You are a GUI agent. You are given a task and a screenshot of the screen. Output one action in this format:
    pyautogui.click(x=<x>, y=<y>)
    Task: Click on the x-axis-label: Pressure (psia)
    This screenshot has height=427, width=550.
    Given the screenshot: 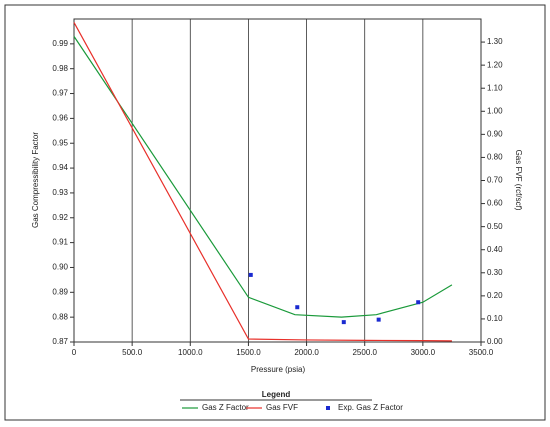 What is the action you would take?
    pyautogui.click(x=278, y=369)
    